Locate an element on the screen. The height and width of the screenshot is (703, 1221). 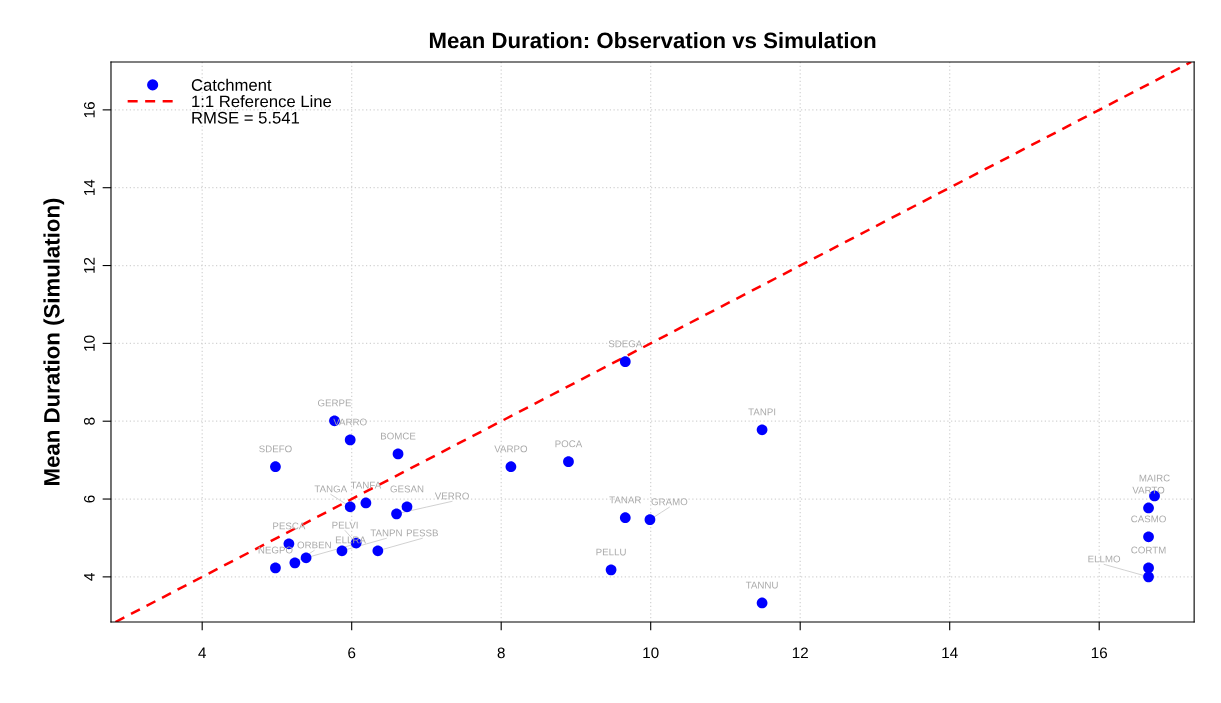
annotation: SDEFO is located at coordinates (275, 449).